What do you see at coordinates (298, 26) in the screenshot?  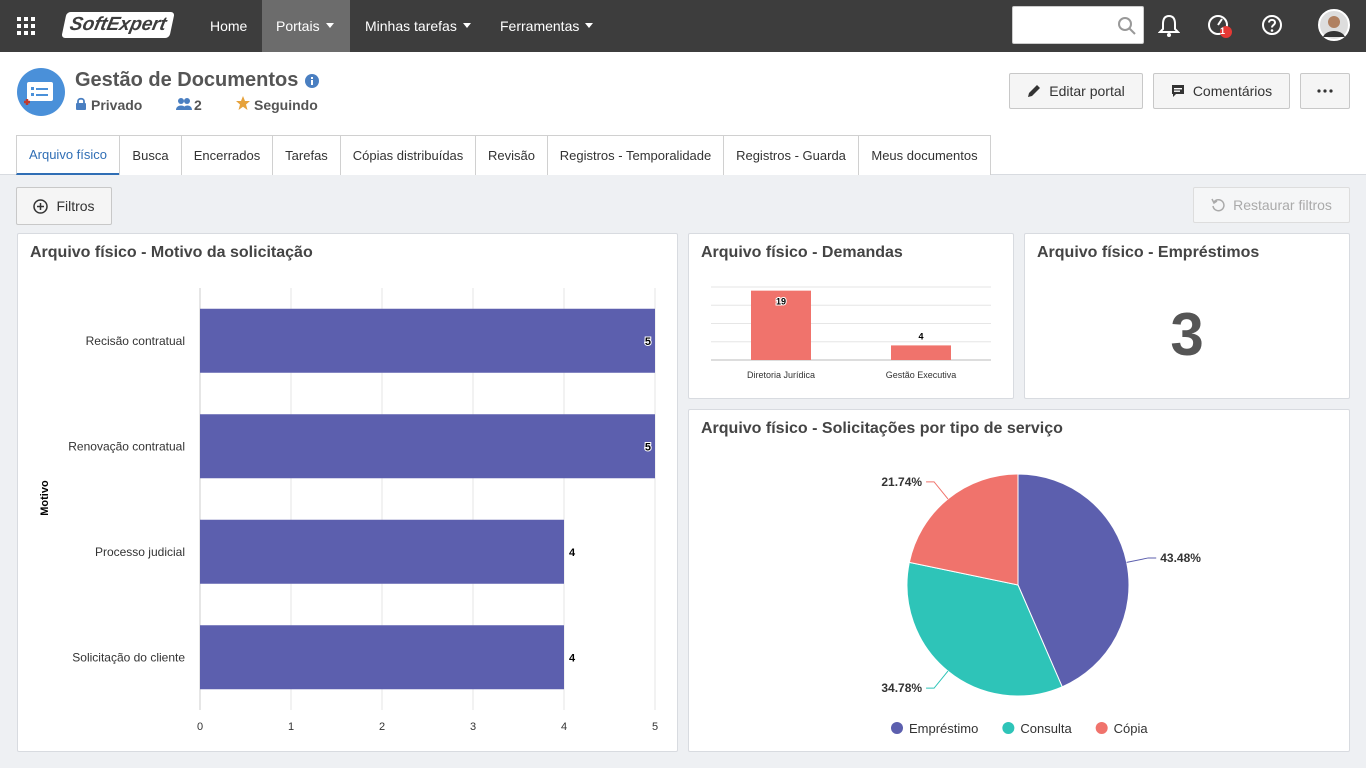 I see `nav-label: Portais` at bounding box center [298, 26].